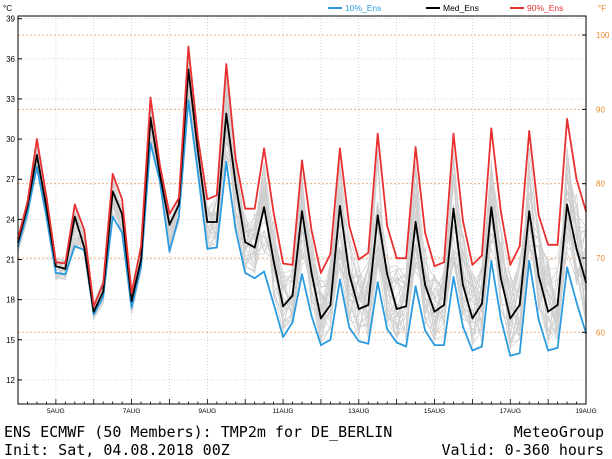  I want to click on x-tick-label: 7AUG, so click(132, 411).